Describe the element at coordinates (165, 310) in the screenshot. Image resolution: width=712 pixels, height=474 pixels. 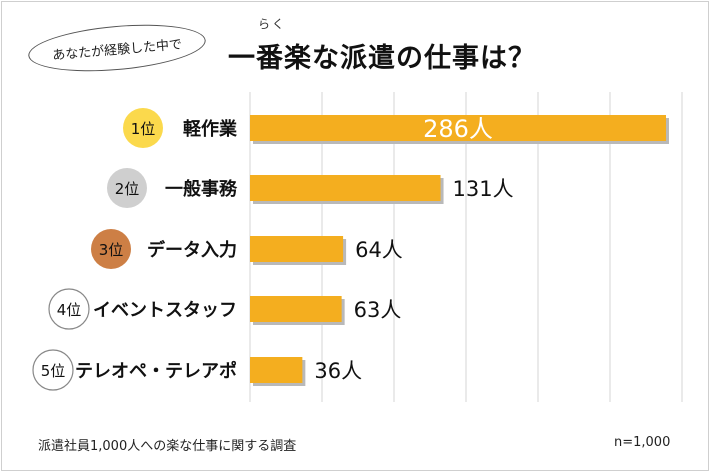
I see `category-label: イベントスタッフ` at that location.